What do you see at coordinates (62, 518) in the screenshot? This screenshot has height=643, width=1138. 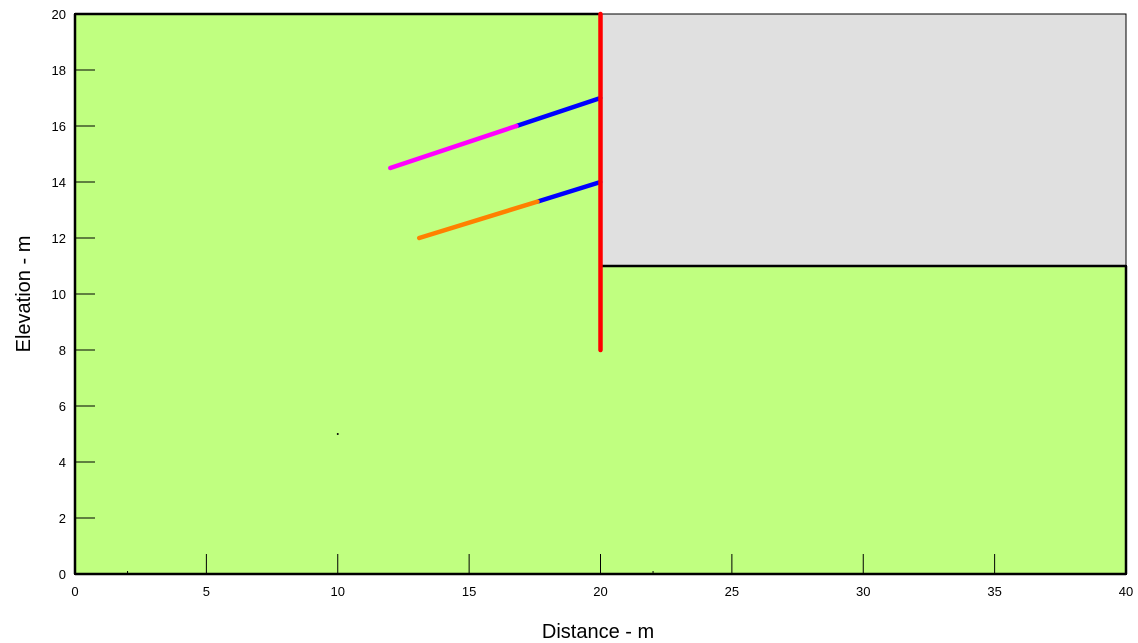 I see `y-tick-label: 2` at bounding box center [62, 518].